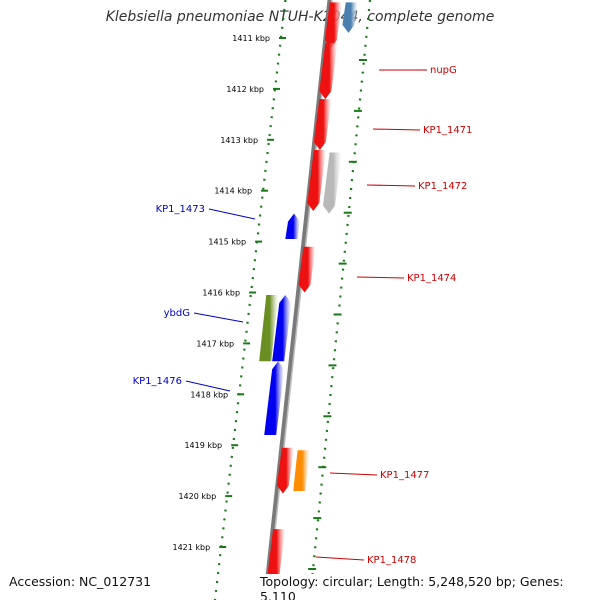 This screenshot has width=600, height=600. I want to click on gene-label-kp1_1476: KP1_1476, so click(157, 381).